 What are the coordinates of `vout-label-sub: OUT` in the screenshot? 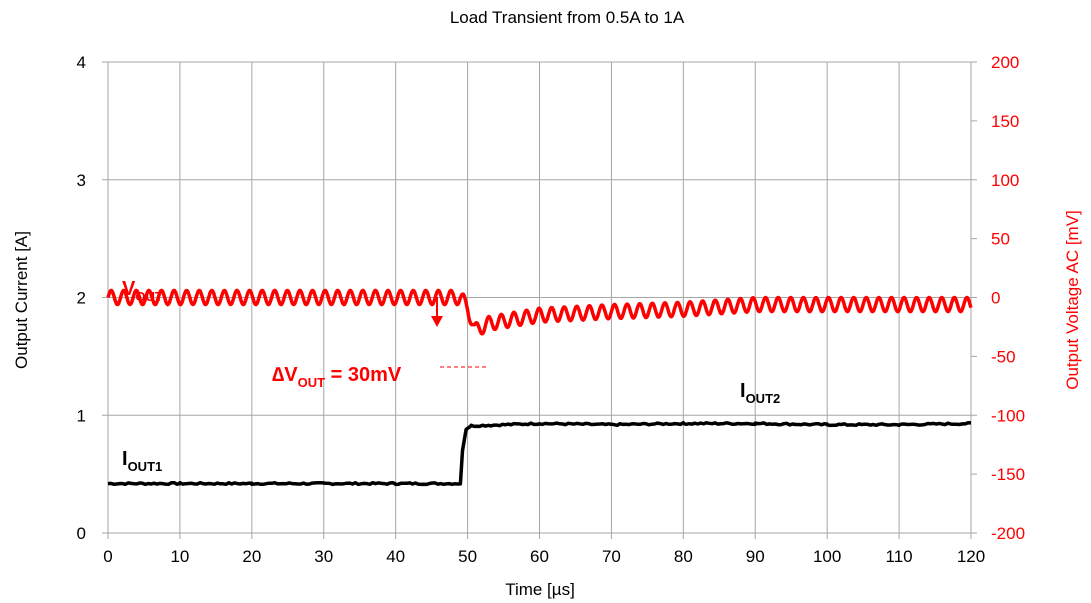 It's located at (149, 296).